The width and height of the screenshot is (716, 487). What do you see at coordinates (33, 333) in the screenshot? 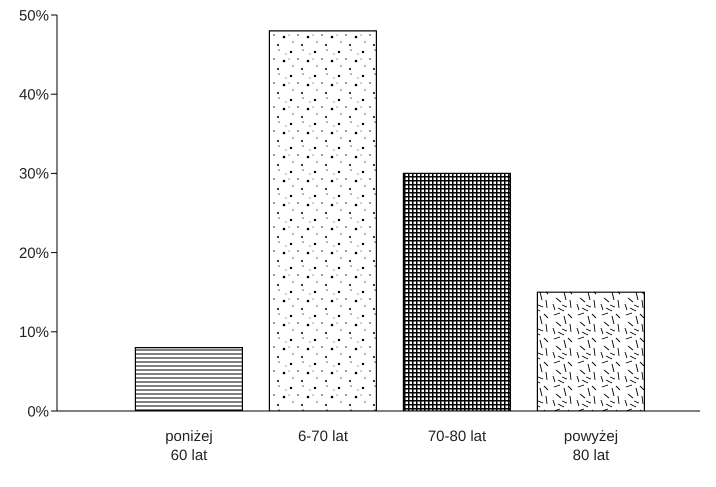
I see `y-tick-label: 10%` at bounding box center [33, 333].